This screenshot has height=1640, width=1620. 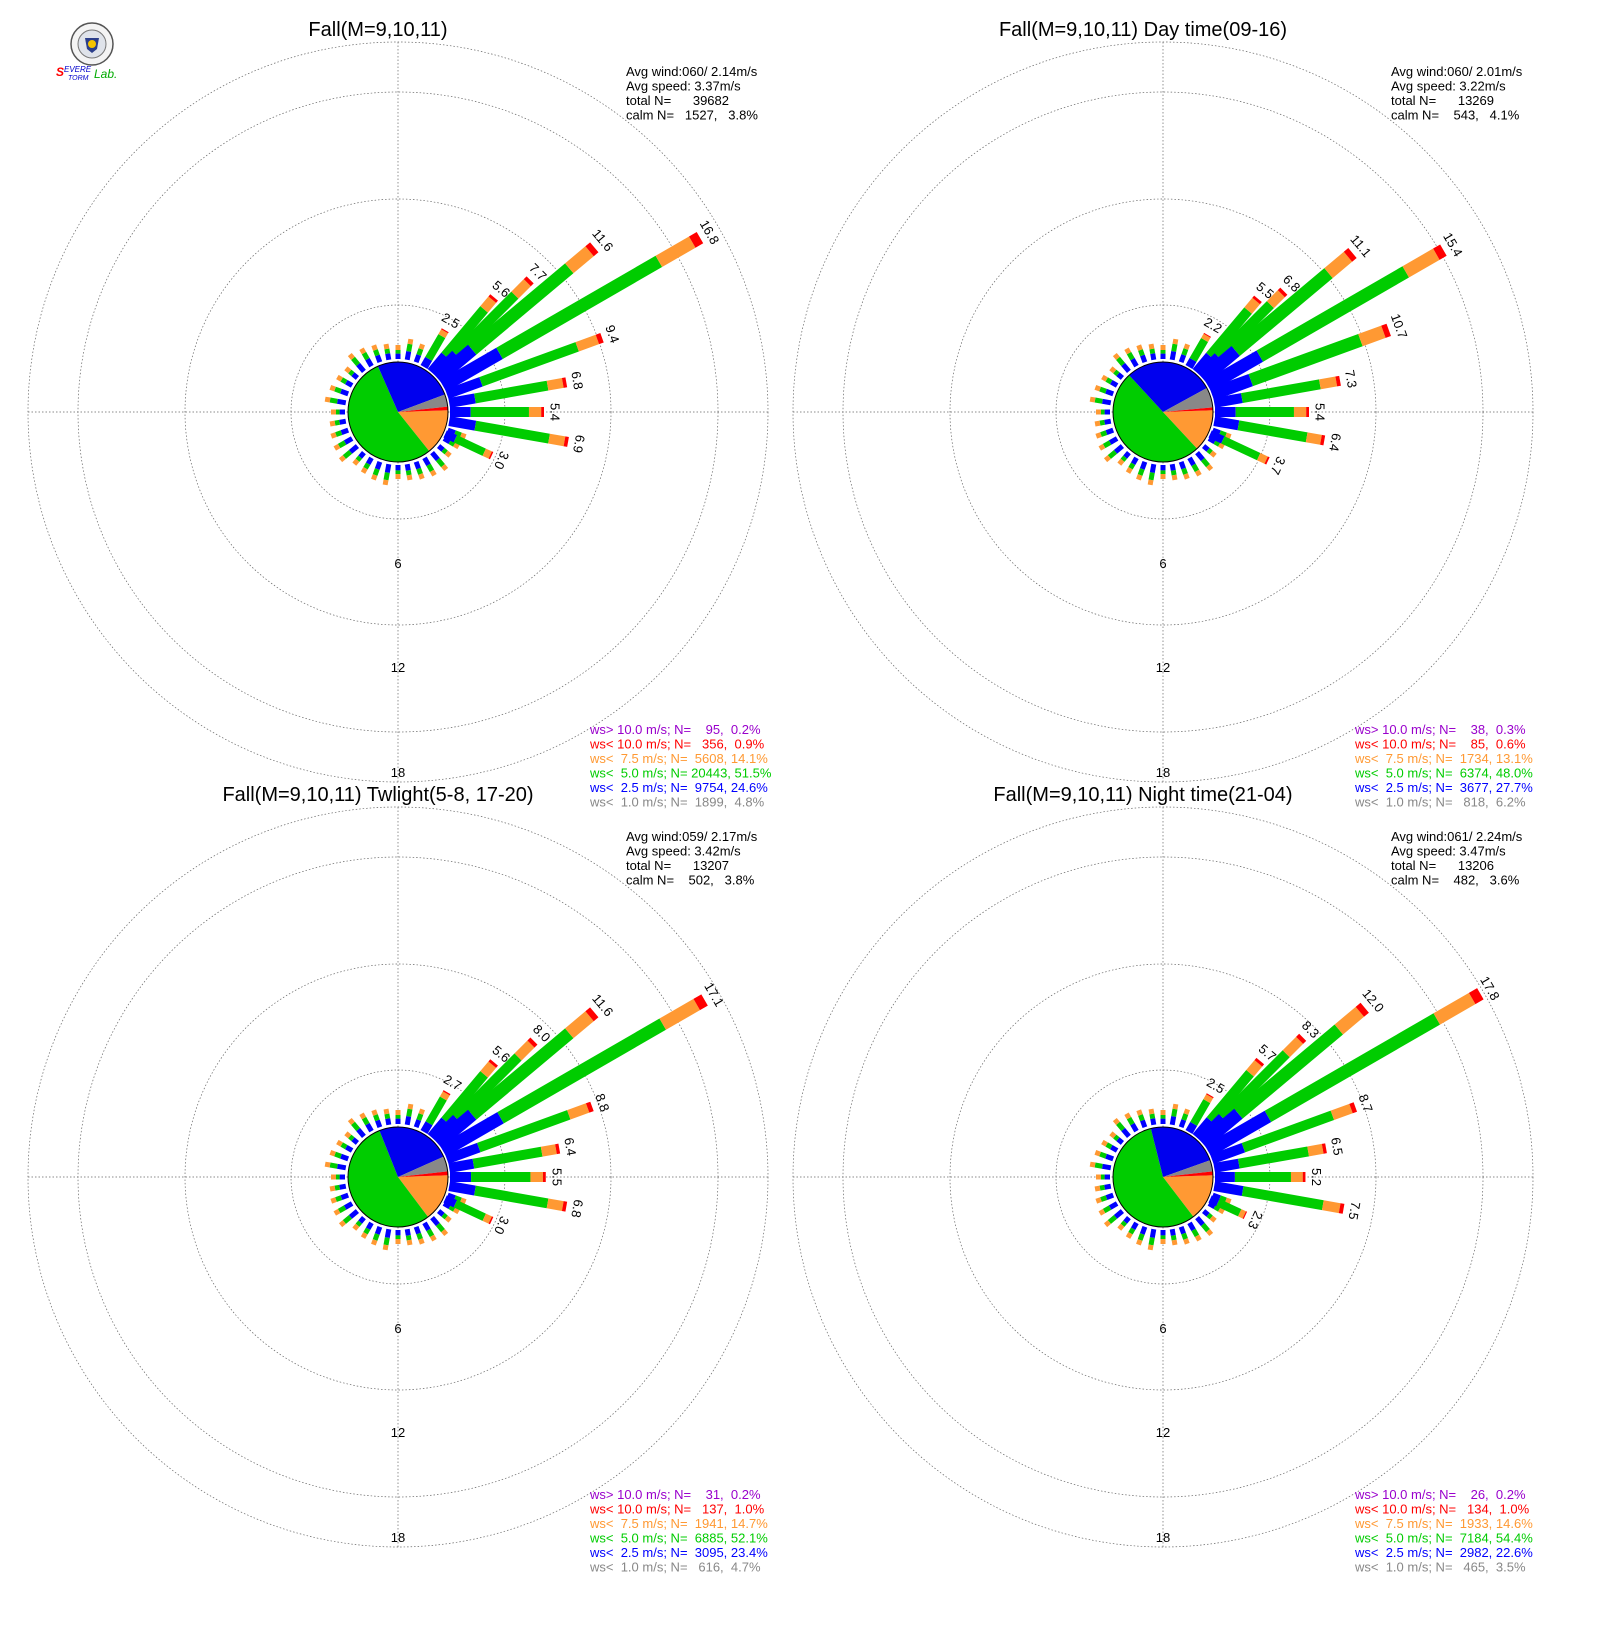 I want to click on panel-title: Fall(M=9,10,11) Twlight(5-8, 17-20), so click(x=377, y=795).